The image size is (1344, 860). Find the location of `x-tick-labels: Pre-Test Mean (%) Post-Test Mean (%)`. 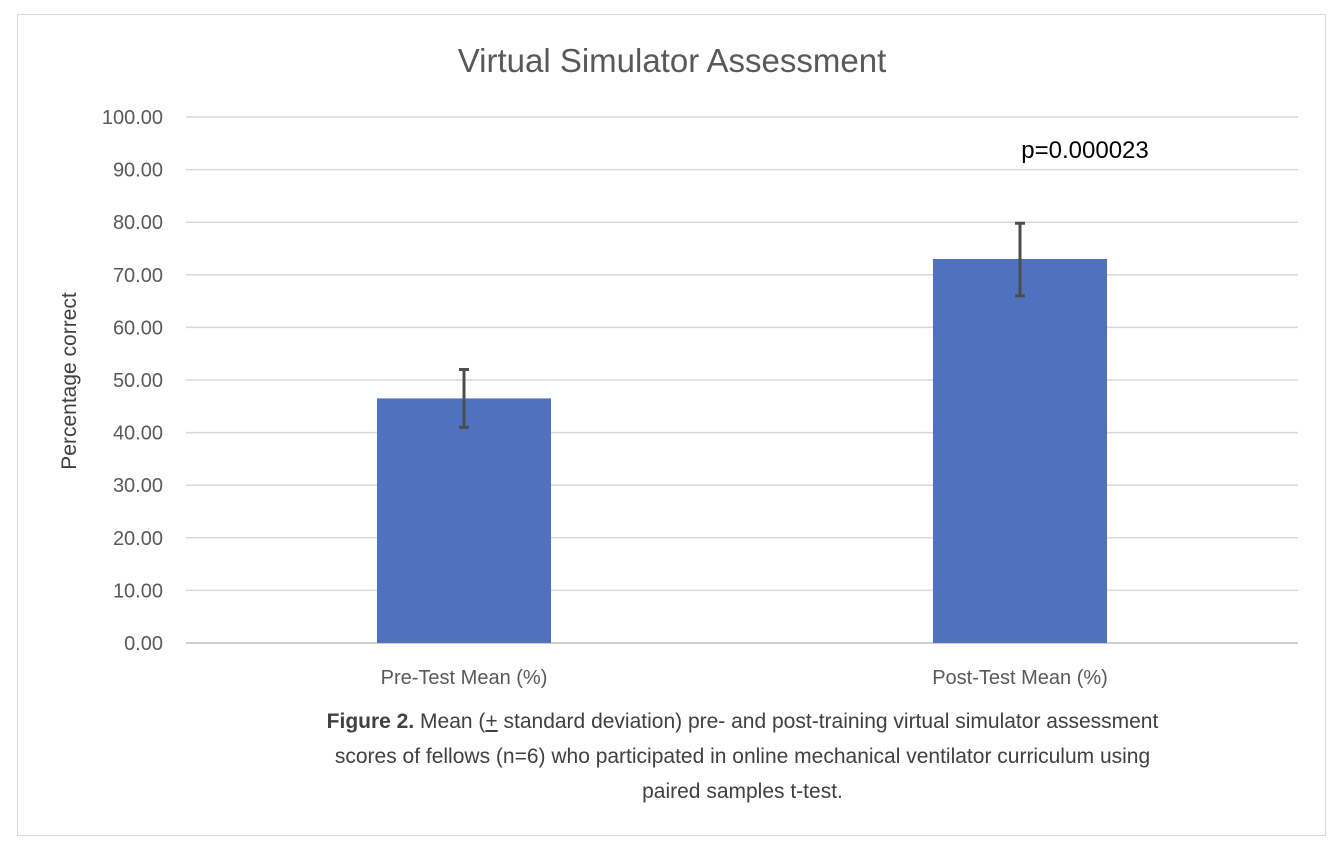

x-tick-labels: Pre-Test Mean (%) Post-Test Mean (%) is located at coordinates (744, 678).